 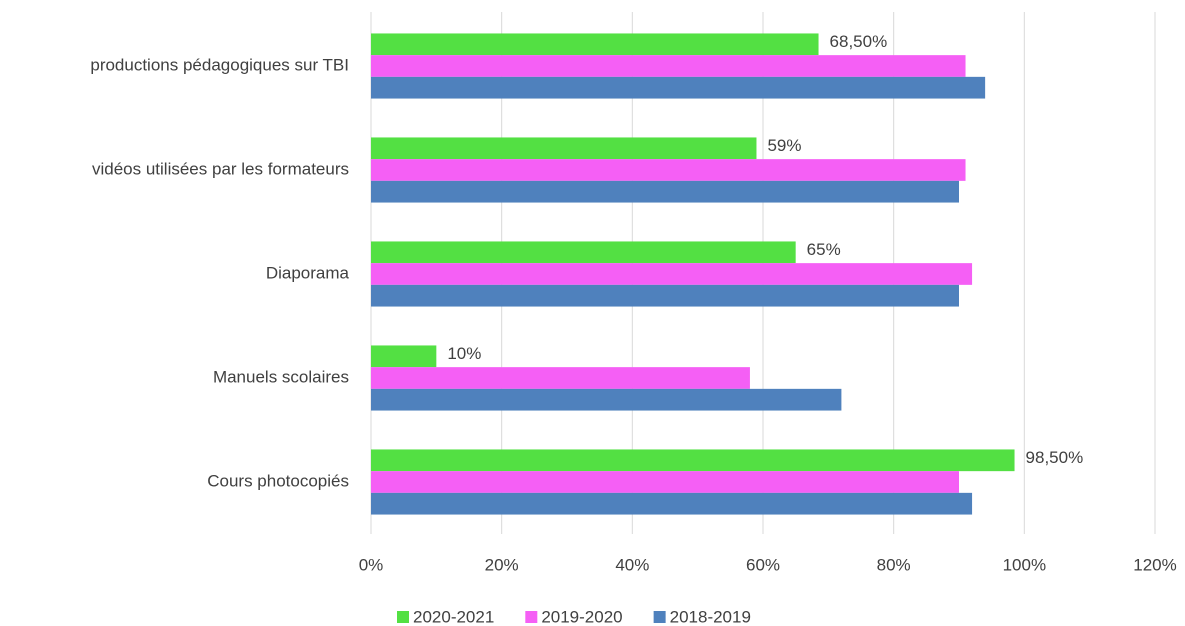 What do you see at coordinates (763, 564) in the screenshot?
I see `x-tick-label: 60%` at bounding box center [763, 564].